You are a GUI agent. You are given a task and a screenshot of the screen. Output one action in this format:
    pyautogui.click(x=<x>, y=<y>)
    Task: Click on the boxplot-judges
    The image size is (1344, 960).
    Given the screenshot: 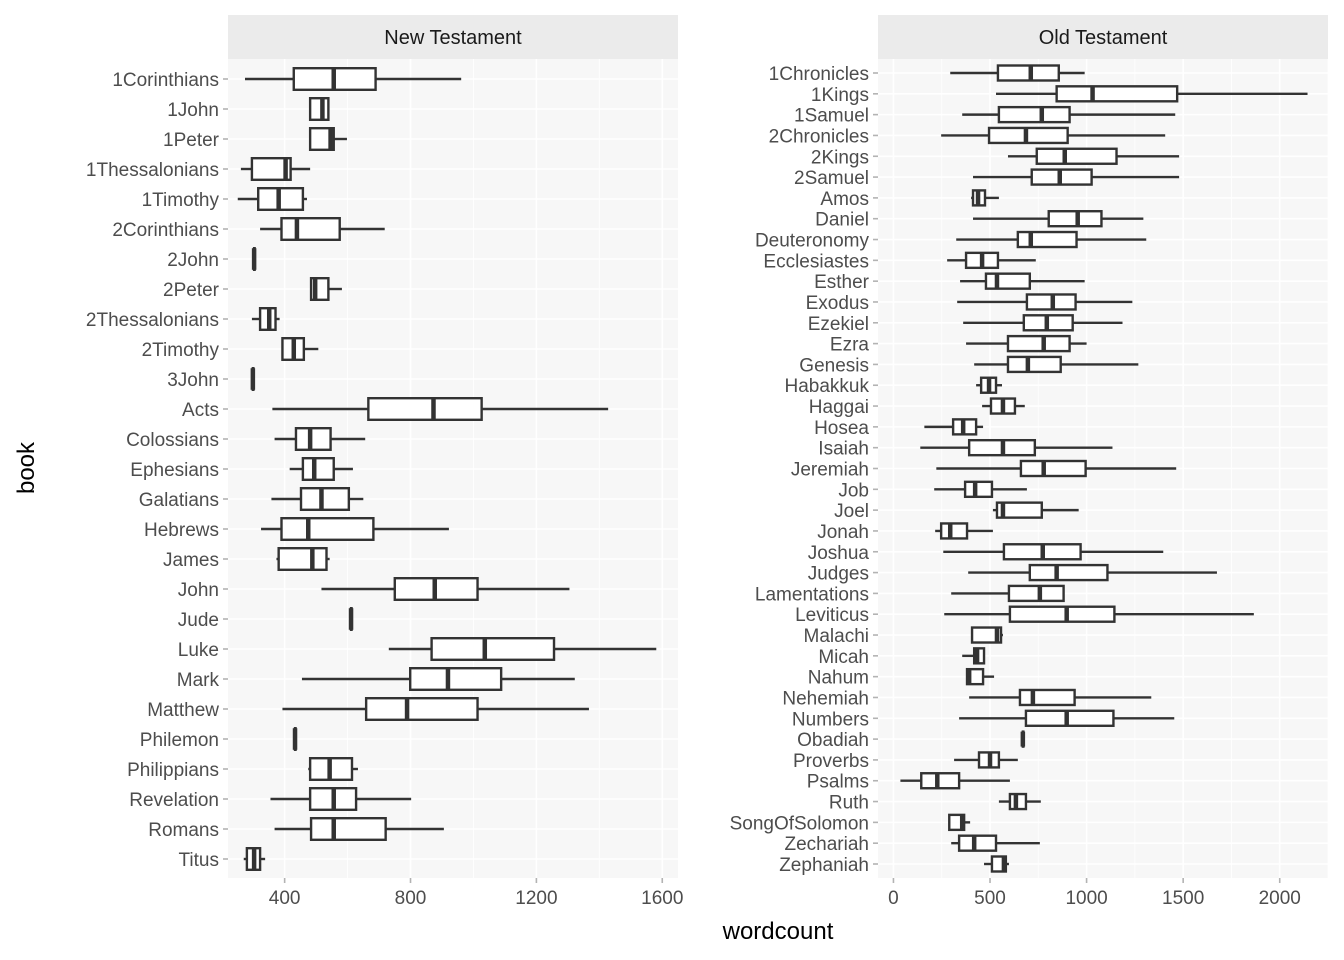 What is the action you would take?
    pyautogui.click(x=1092, y=572)
    